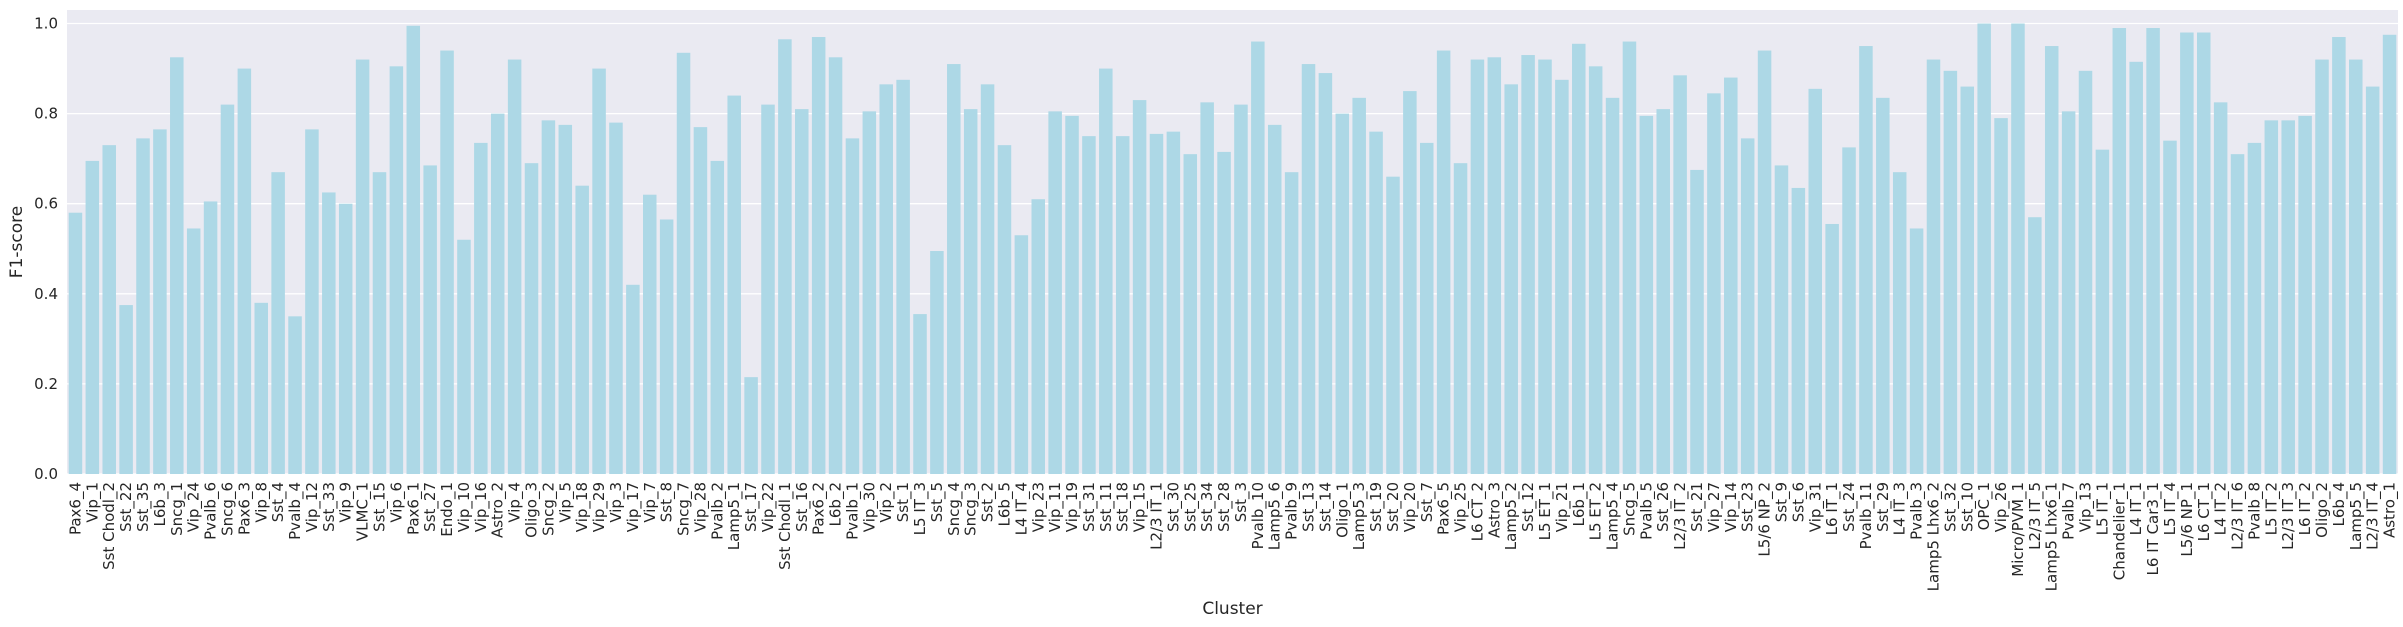 Image resolution: width=2403 pixels, height=627 pixels. What do you see at coordinates (751, 507) in the screenshot?
I see `x-tick-label: Sst_17` at bounding box center [751, 507].